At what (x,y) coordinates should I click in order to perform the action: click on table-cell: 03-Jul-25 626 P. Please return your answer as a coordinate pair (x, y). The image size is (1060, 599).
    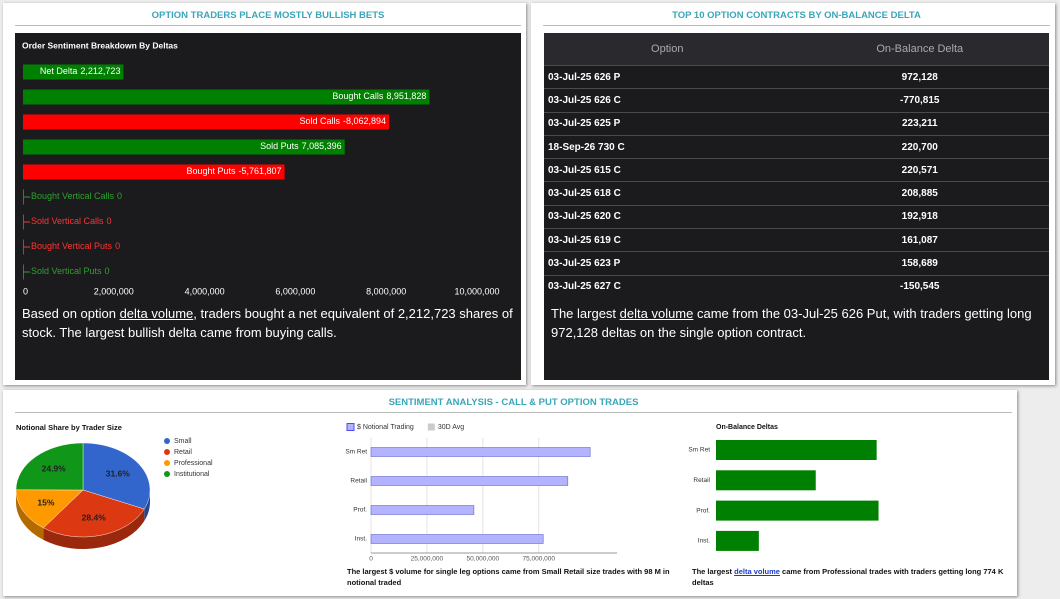
    Looking at the image, I should click on (667, 76).